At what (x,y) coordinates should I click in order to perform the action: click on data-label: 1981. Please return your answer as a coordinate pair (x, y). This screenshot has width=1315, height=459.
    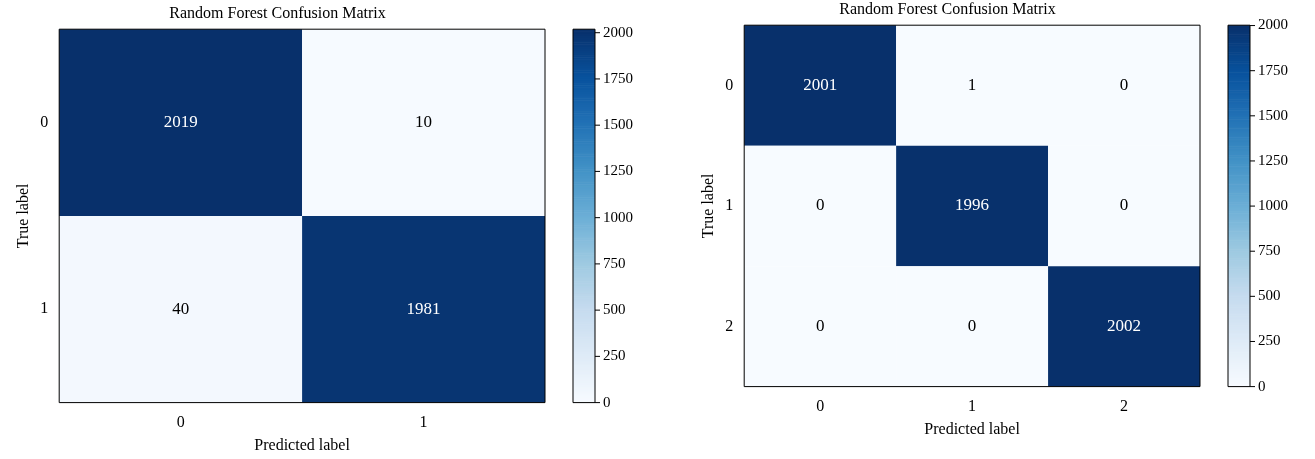
    Looking at the image, I should click on (423, 308).